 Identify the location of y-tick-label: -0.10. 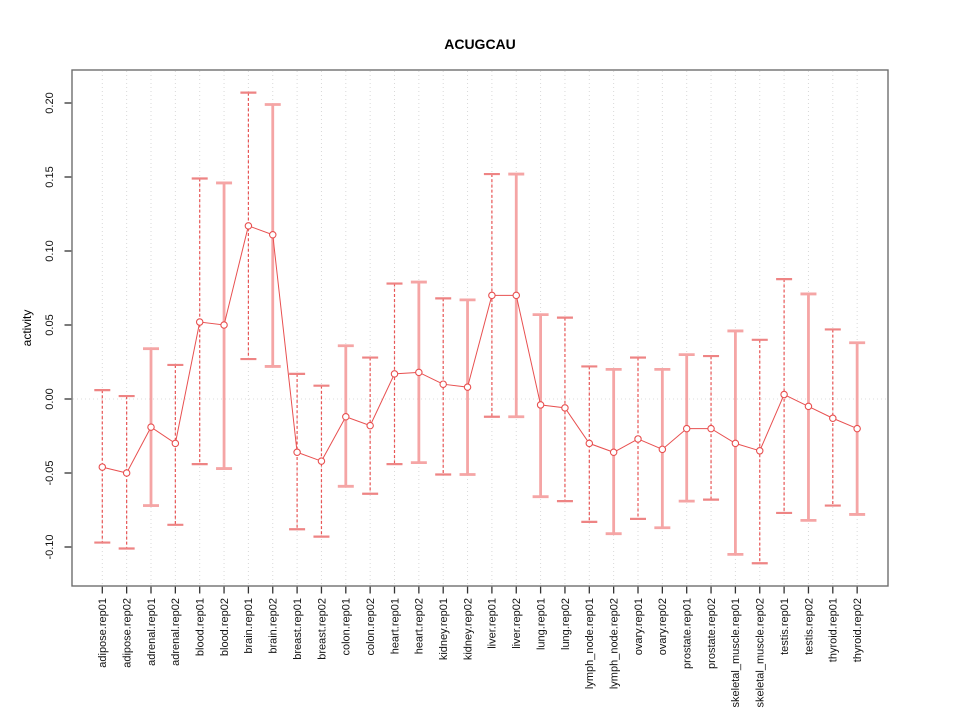
(50, 546).